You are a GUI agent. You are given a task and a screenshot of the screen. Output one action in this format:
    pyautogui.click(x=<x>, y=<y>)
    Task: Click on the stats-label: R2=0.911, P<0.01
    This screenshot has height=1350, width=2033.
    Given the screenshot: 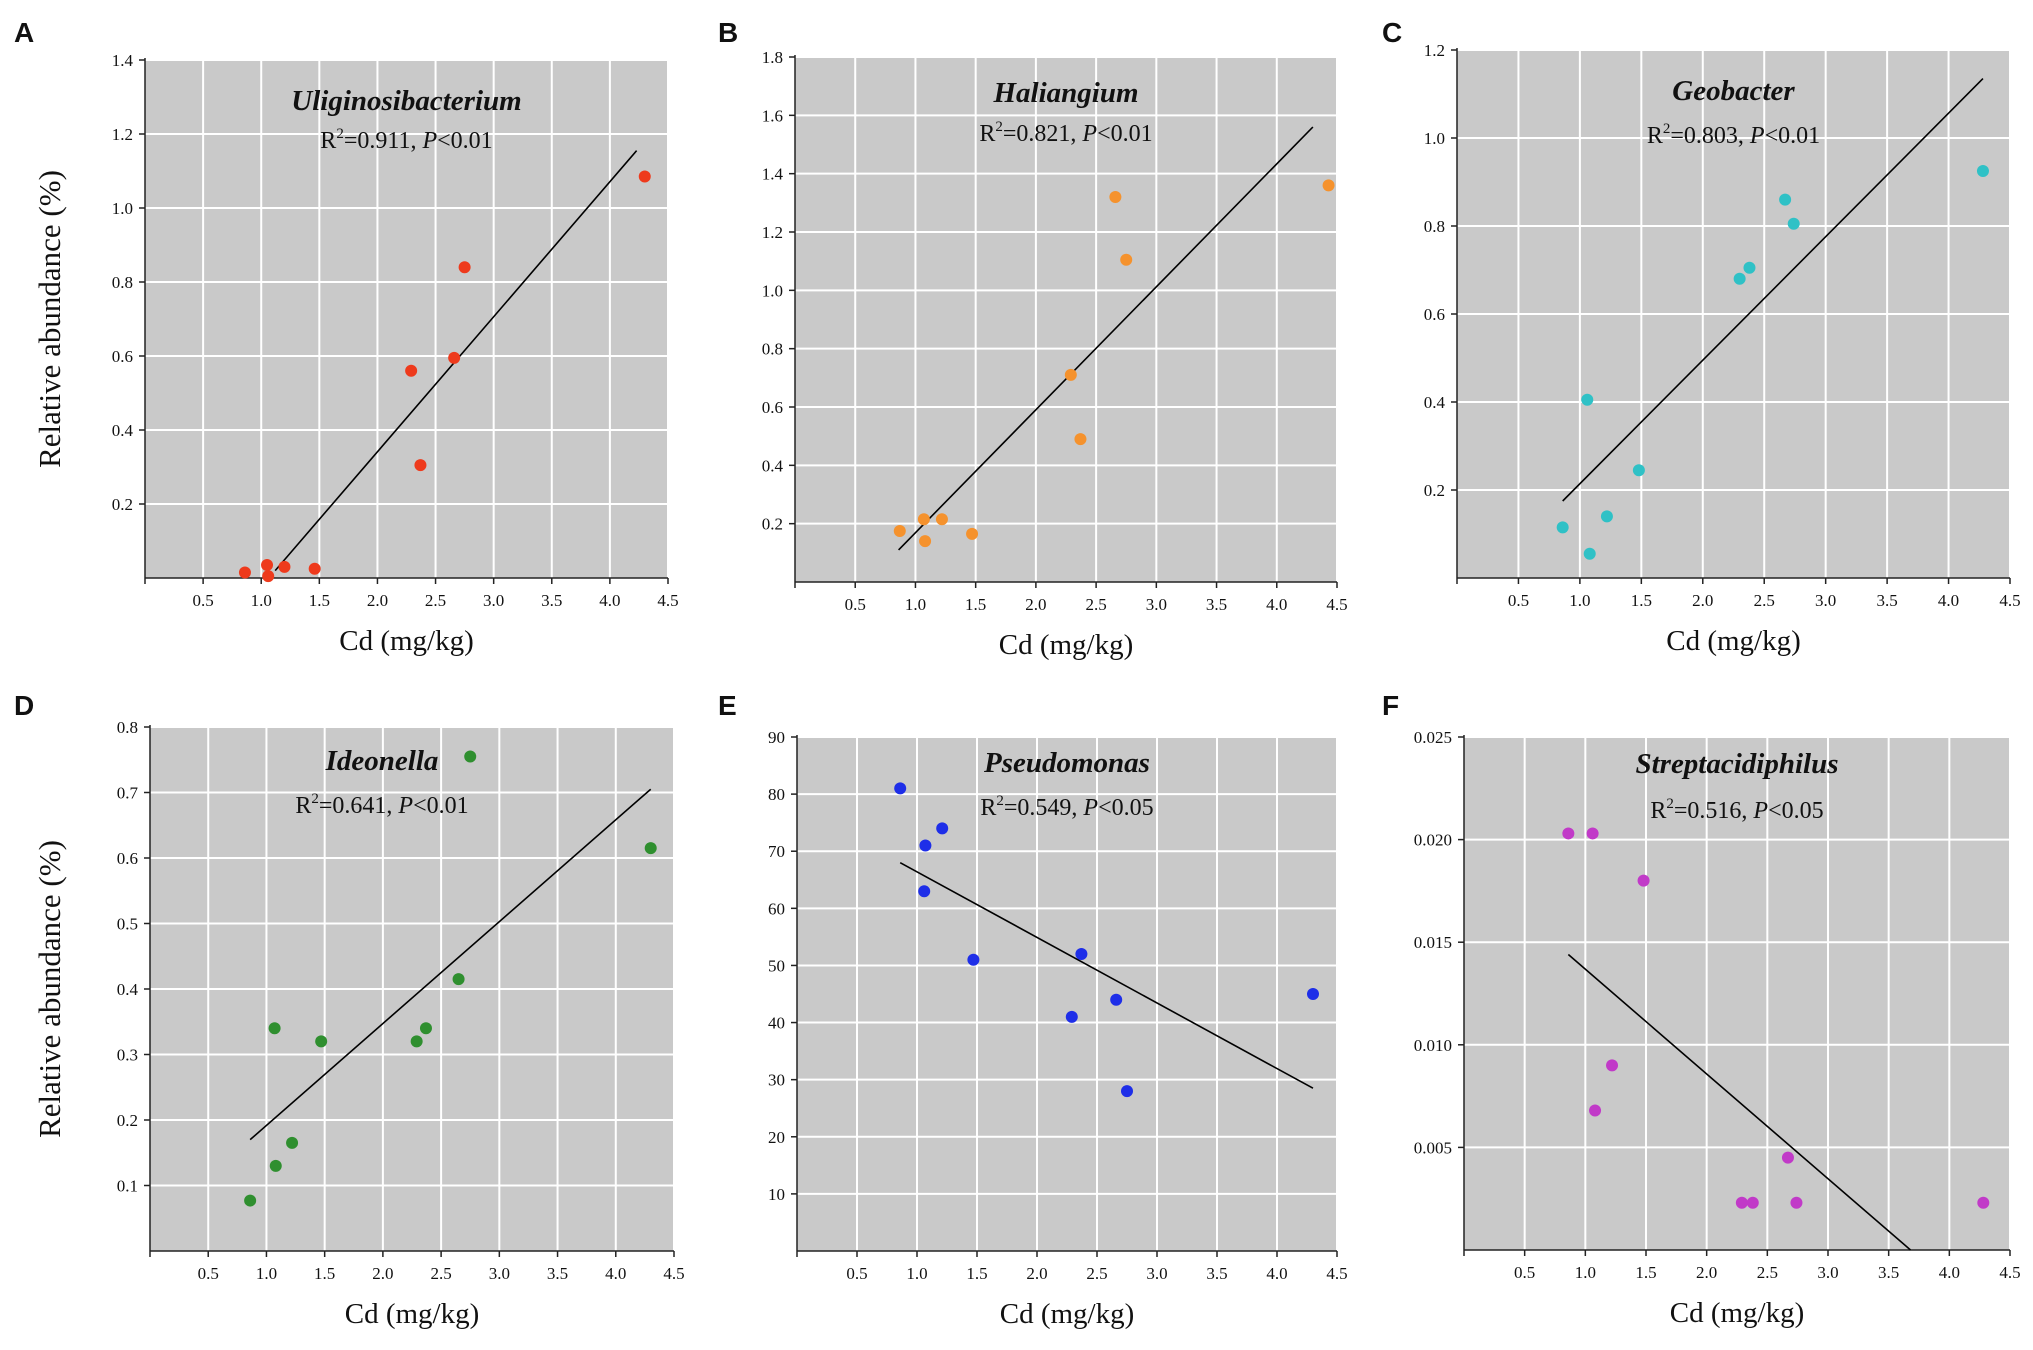 What is the action you would take?
    pyautogui.click(x=406, y=140)
    